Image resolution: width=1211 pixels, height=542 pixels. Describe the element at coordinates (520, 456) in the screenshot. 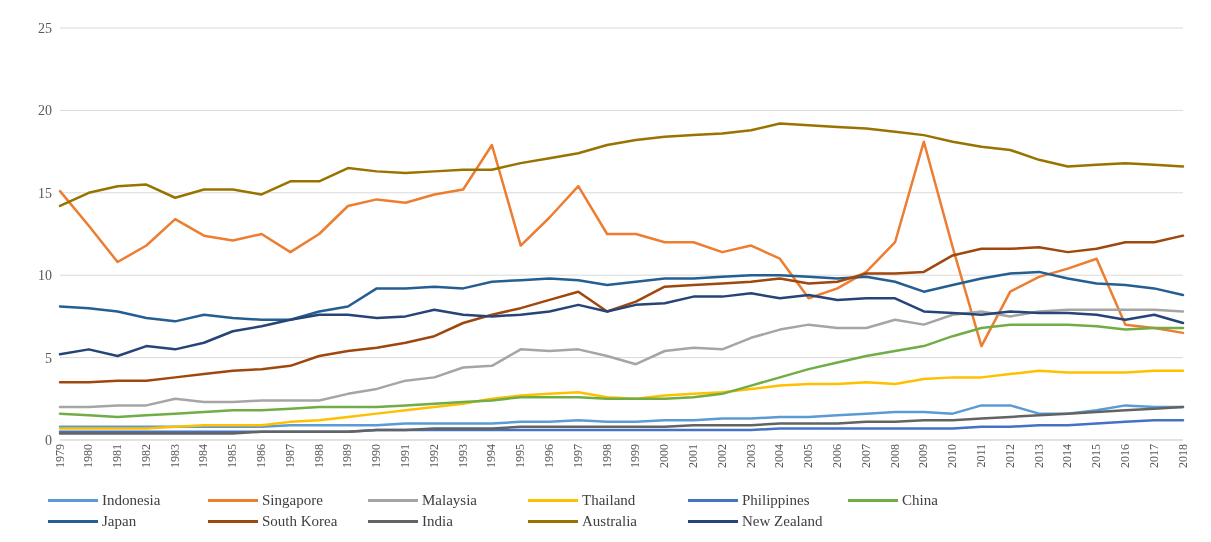

I see `x-tick-label: 1995` at that location.